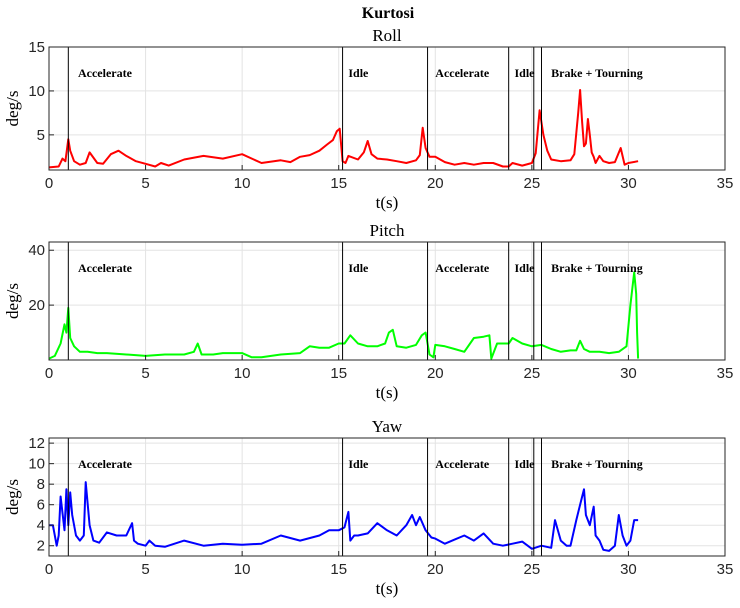 This screenshot has width=740, height=608. What do you see at coordinates (344, 315) in the screenshot?
I see `series-line-pitch` at bounding box center [344, 315].